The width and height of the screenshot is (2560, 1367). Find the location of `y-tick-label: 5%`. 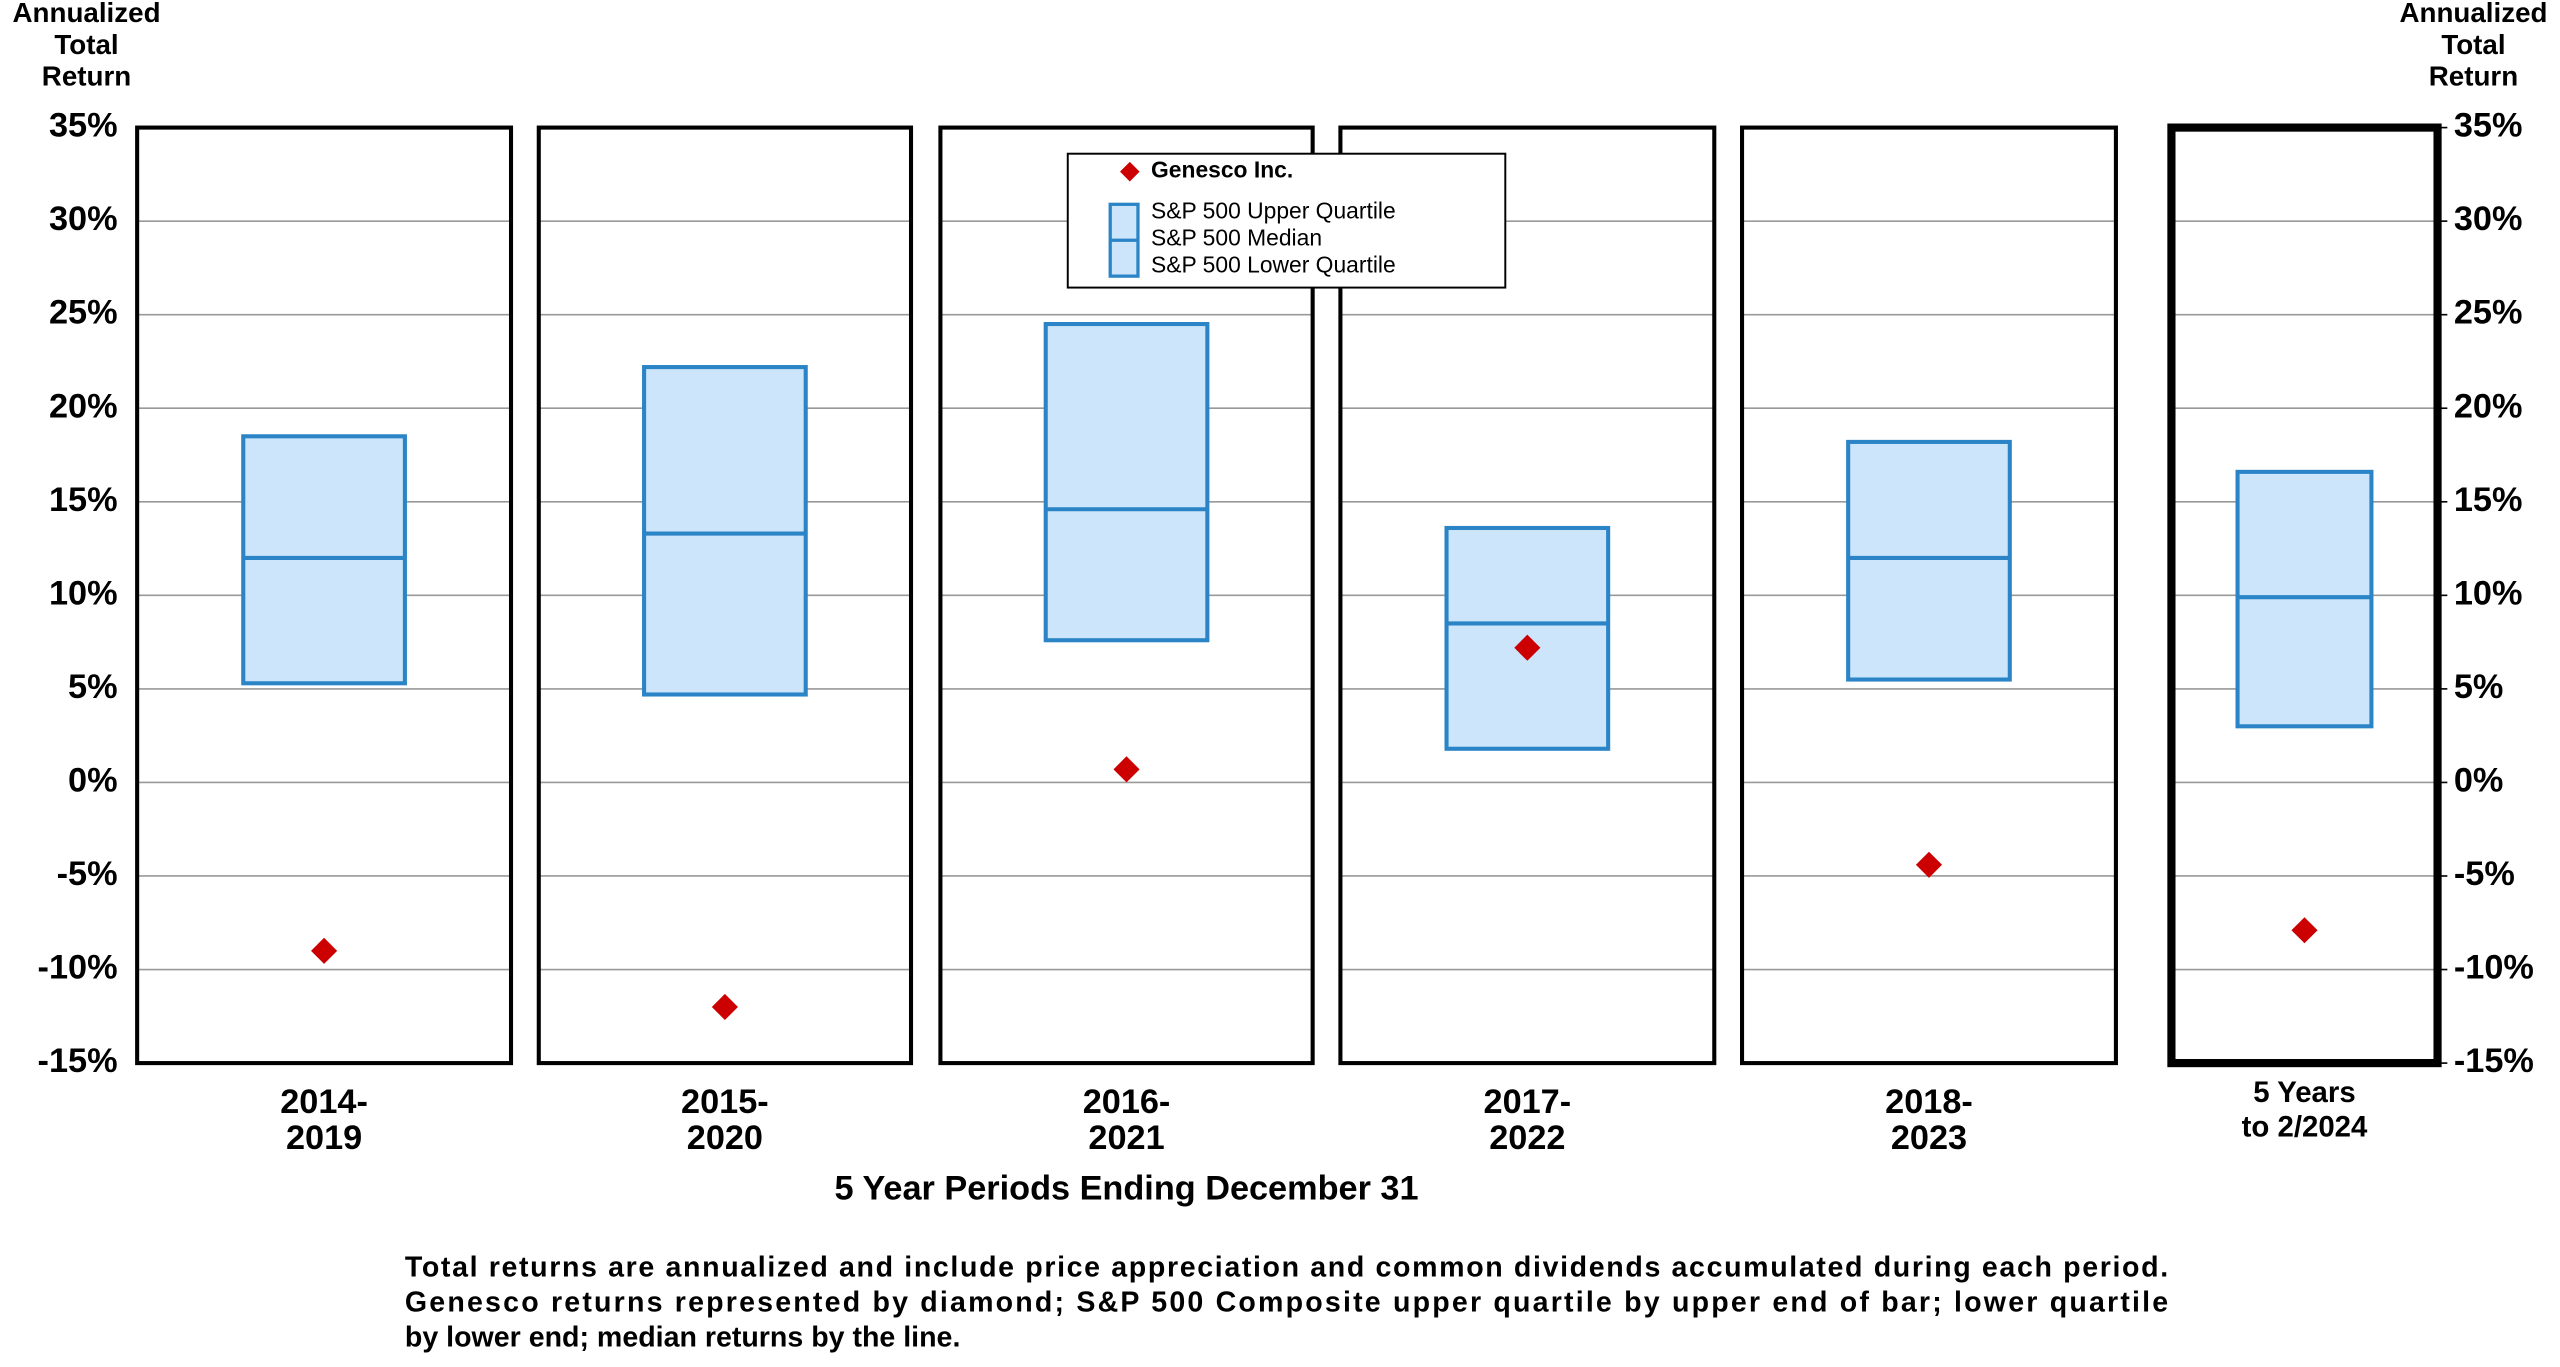

y-tick-label: 5% is located at coordinates (93, 687).